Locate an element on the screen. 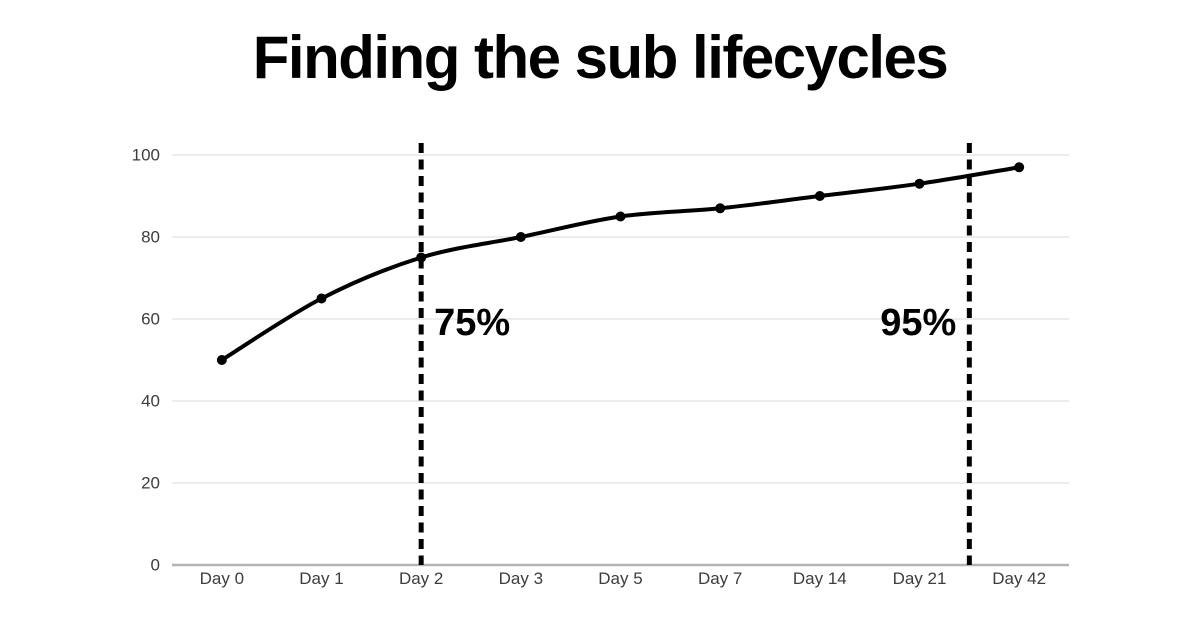  x-axis-tick-label: Day 2 is located at coordinates (421, 578).